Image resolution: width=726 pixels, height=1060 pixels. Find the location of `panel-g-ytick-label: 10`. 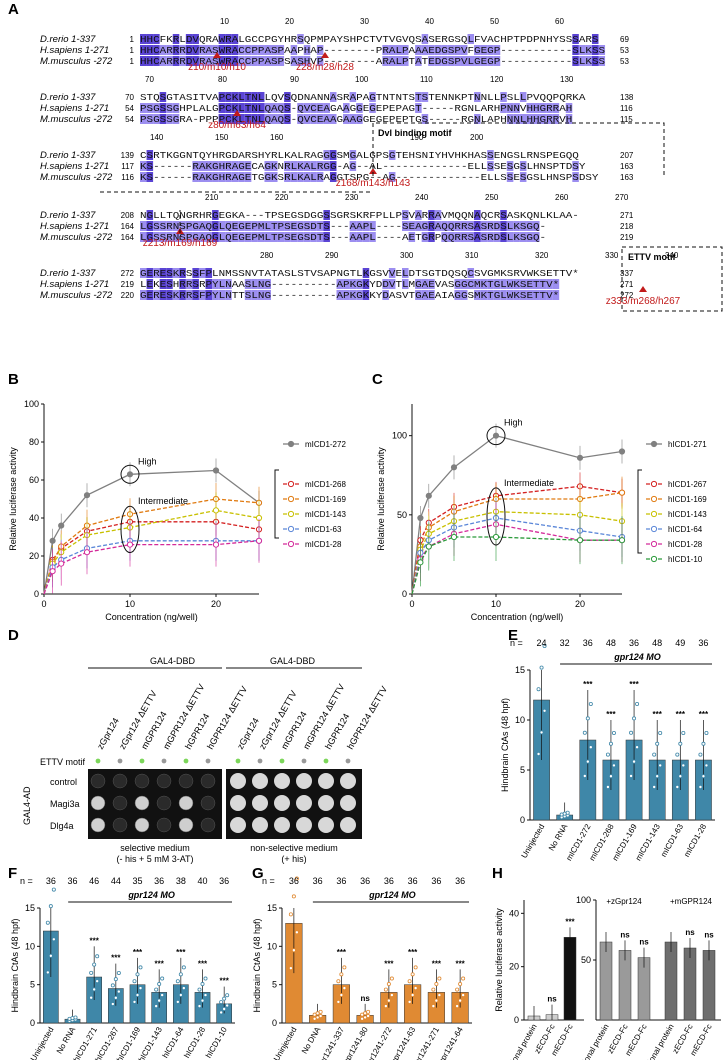

panel-g-ytick-label: 10 is located at coordinates (272, 946).